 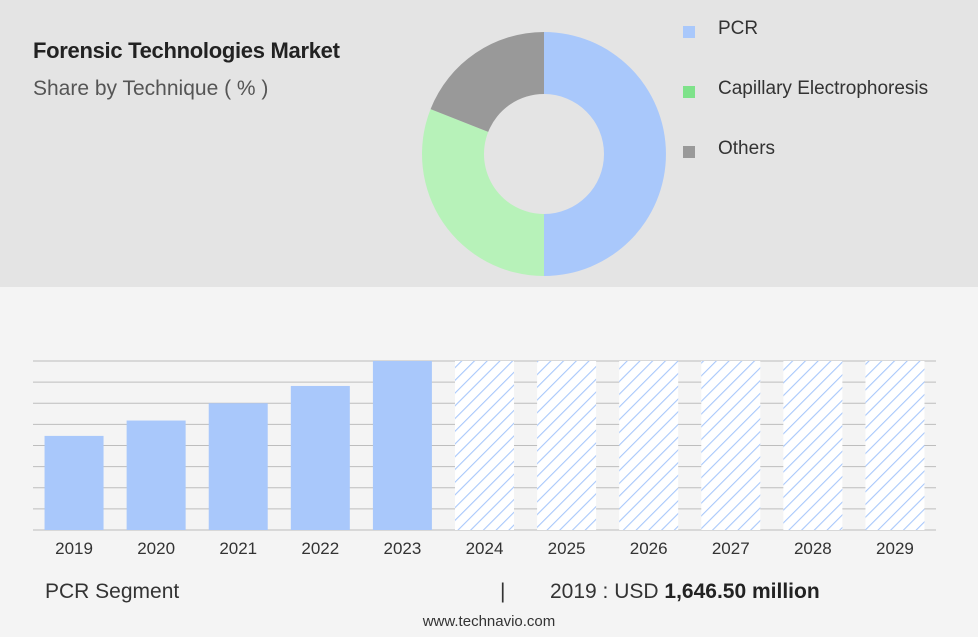 What do you see at coordinates (567, 548) in the screenshot?
I see `x-tick-label-2025: 2025` at bounding box center [567, 548].